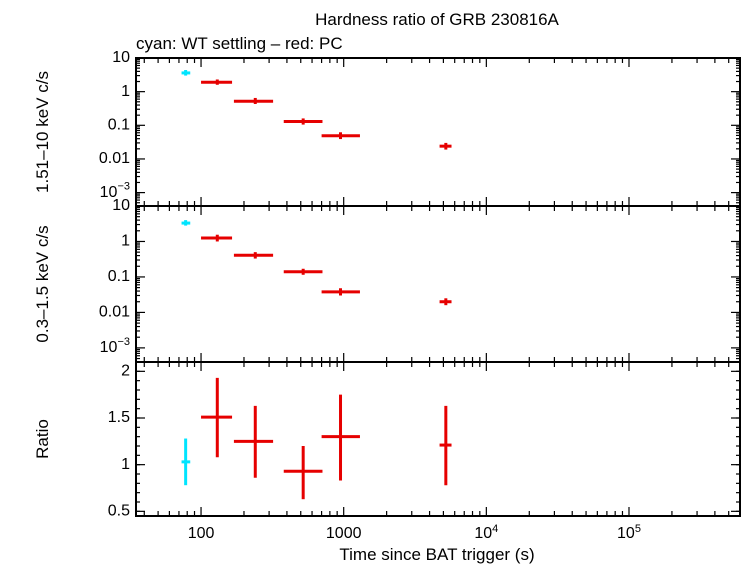 The image size is (742, 566). What do you see at coordinates (119, 417) in the screenshot?
I see `y-tick-label: 1.5` at bounding box center [119, 417].